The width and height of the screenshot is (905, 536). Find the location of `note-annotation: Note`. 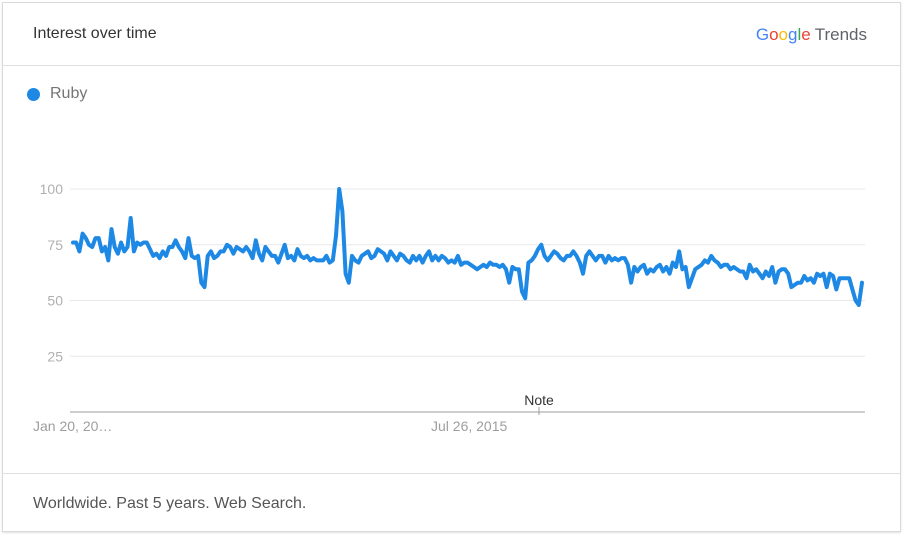

note-annotation: Note is located at coordinates (539, 400).